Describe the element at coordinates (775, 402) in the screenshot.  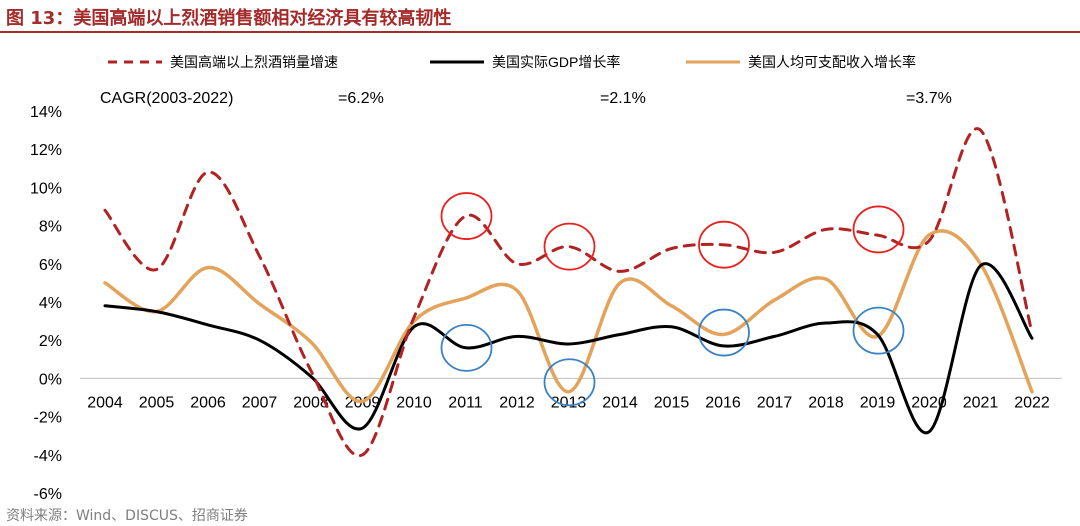
I see `x-tick-label: 2017` at that location.